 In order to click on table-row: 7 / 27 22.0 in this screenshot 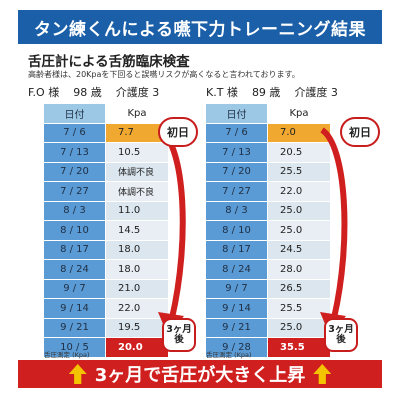, I will do `click(268, 192)`.